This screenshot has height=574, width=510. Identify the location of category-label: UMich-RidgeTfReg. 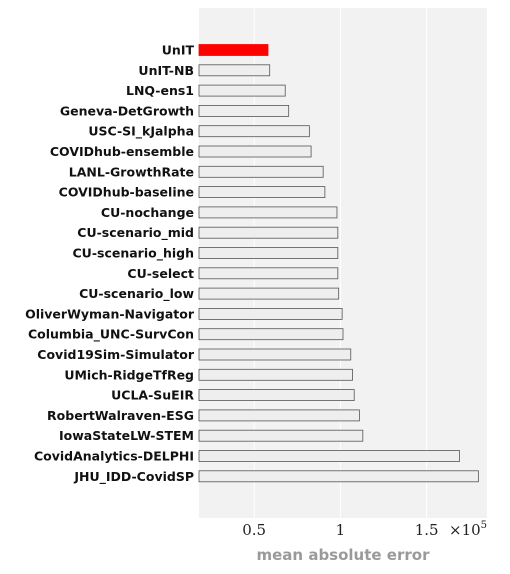
(129, 374).